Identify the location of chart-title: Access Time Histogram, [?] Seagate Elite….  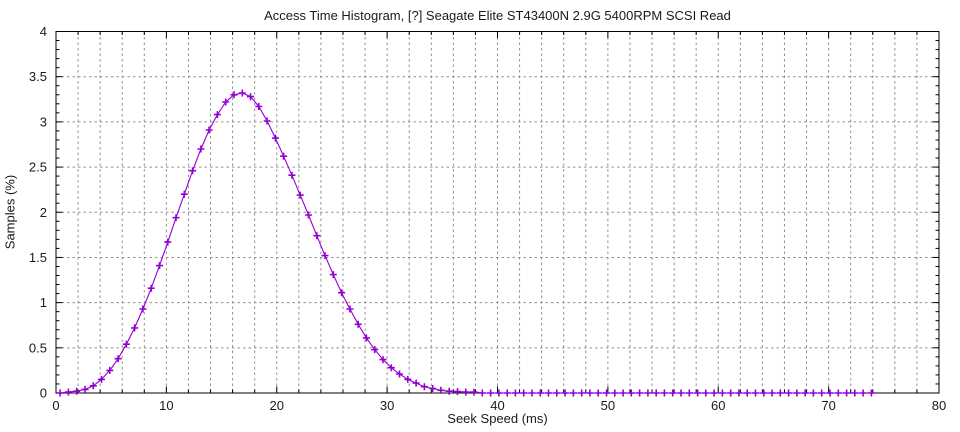
(497, 15).